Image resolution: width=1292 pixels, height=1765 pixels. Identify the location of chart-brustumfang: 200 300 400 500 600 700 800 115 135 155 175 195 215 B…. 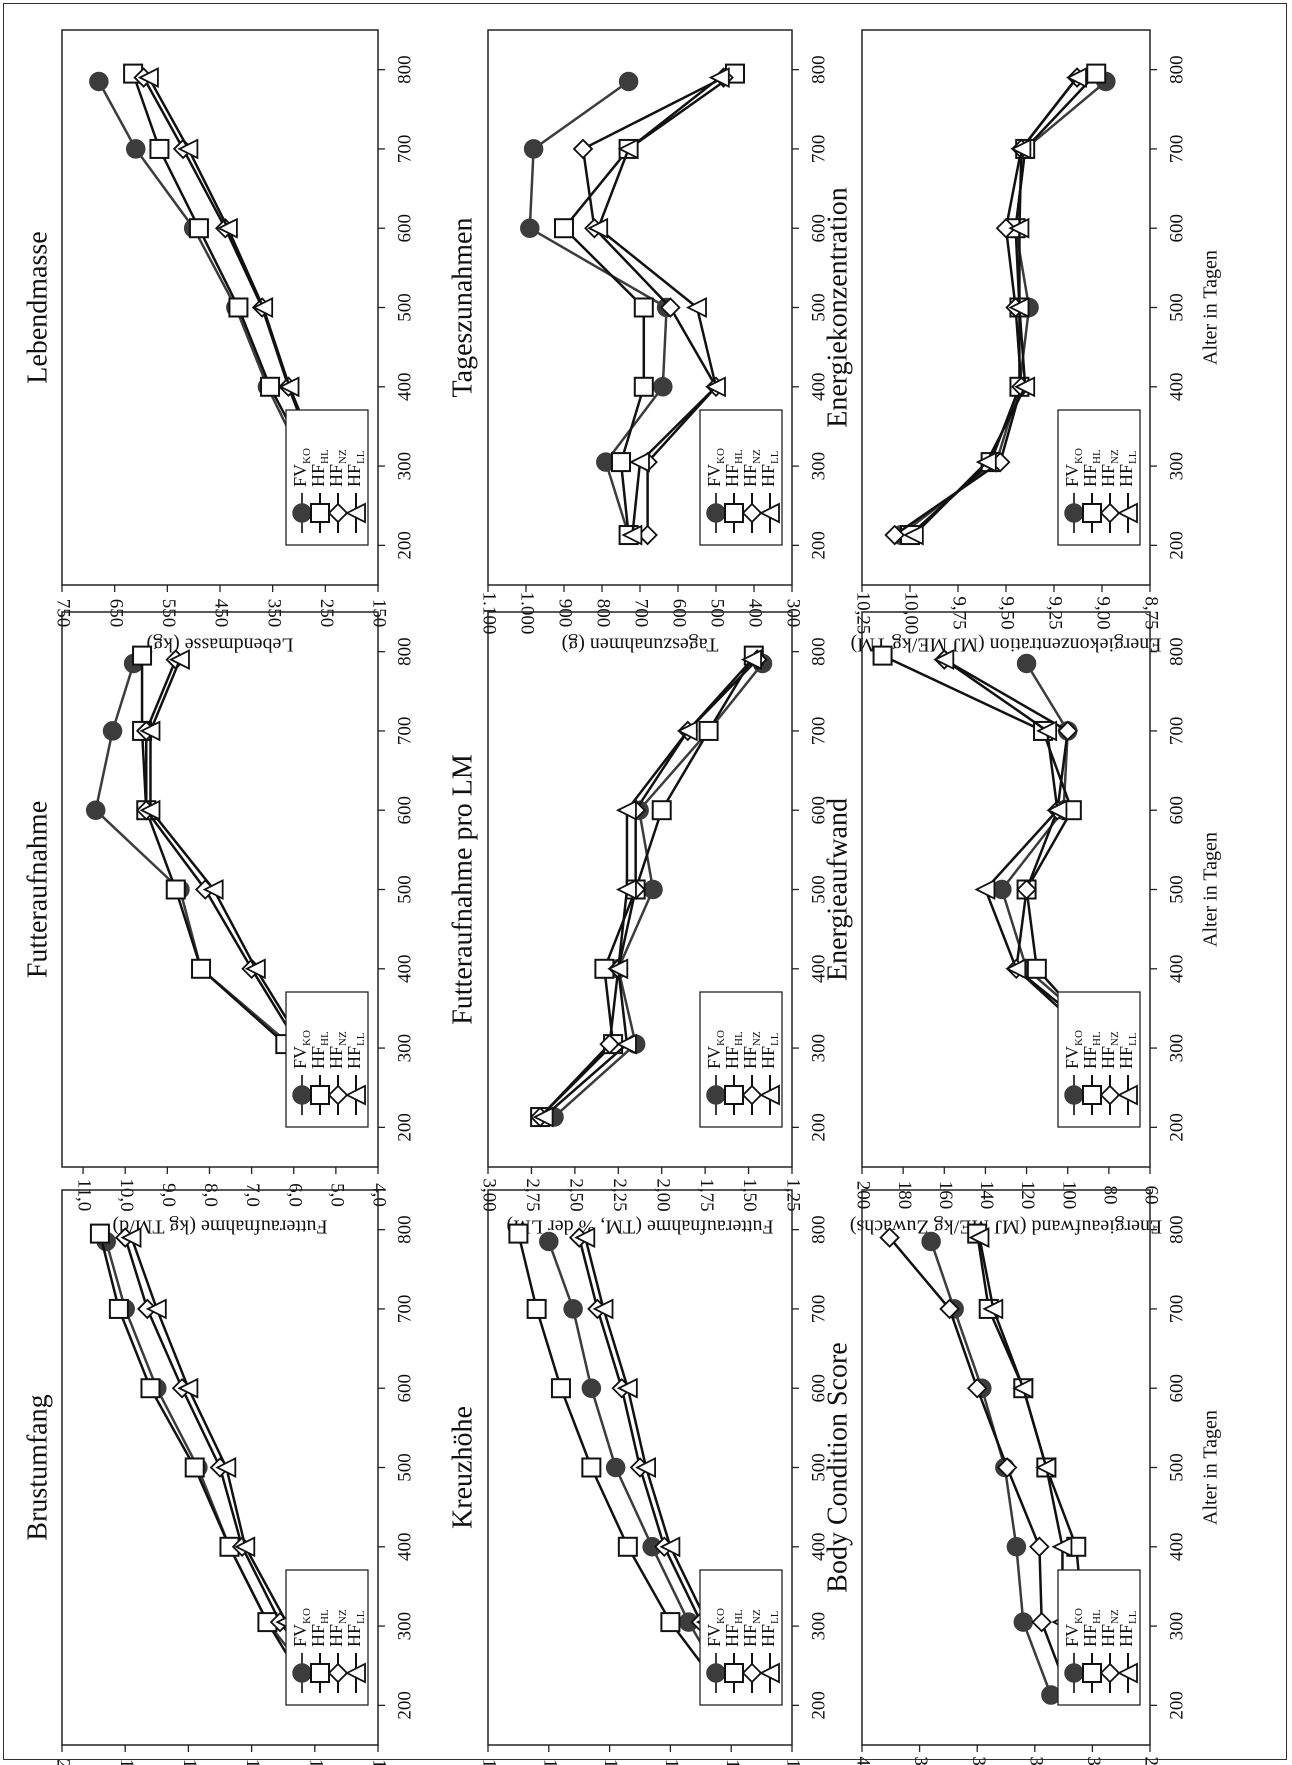
(218, 1477).